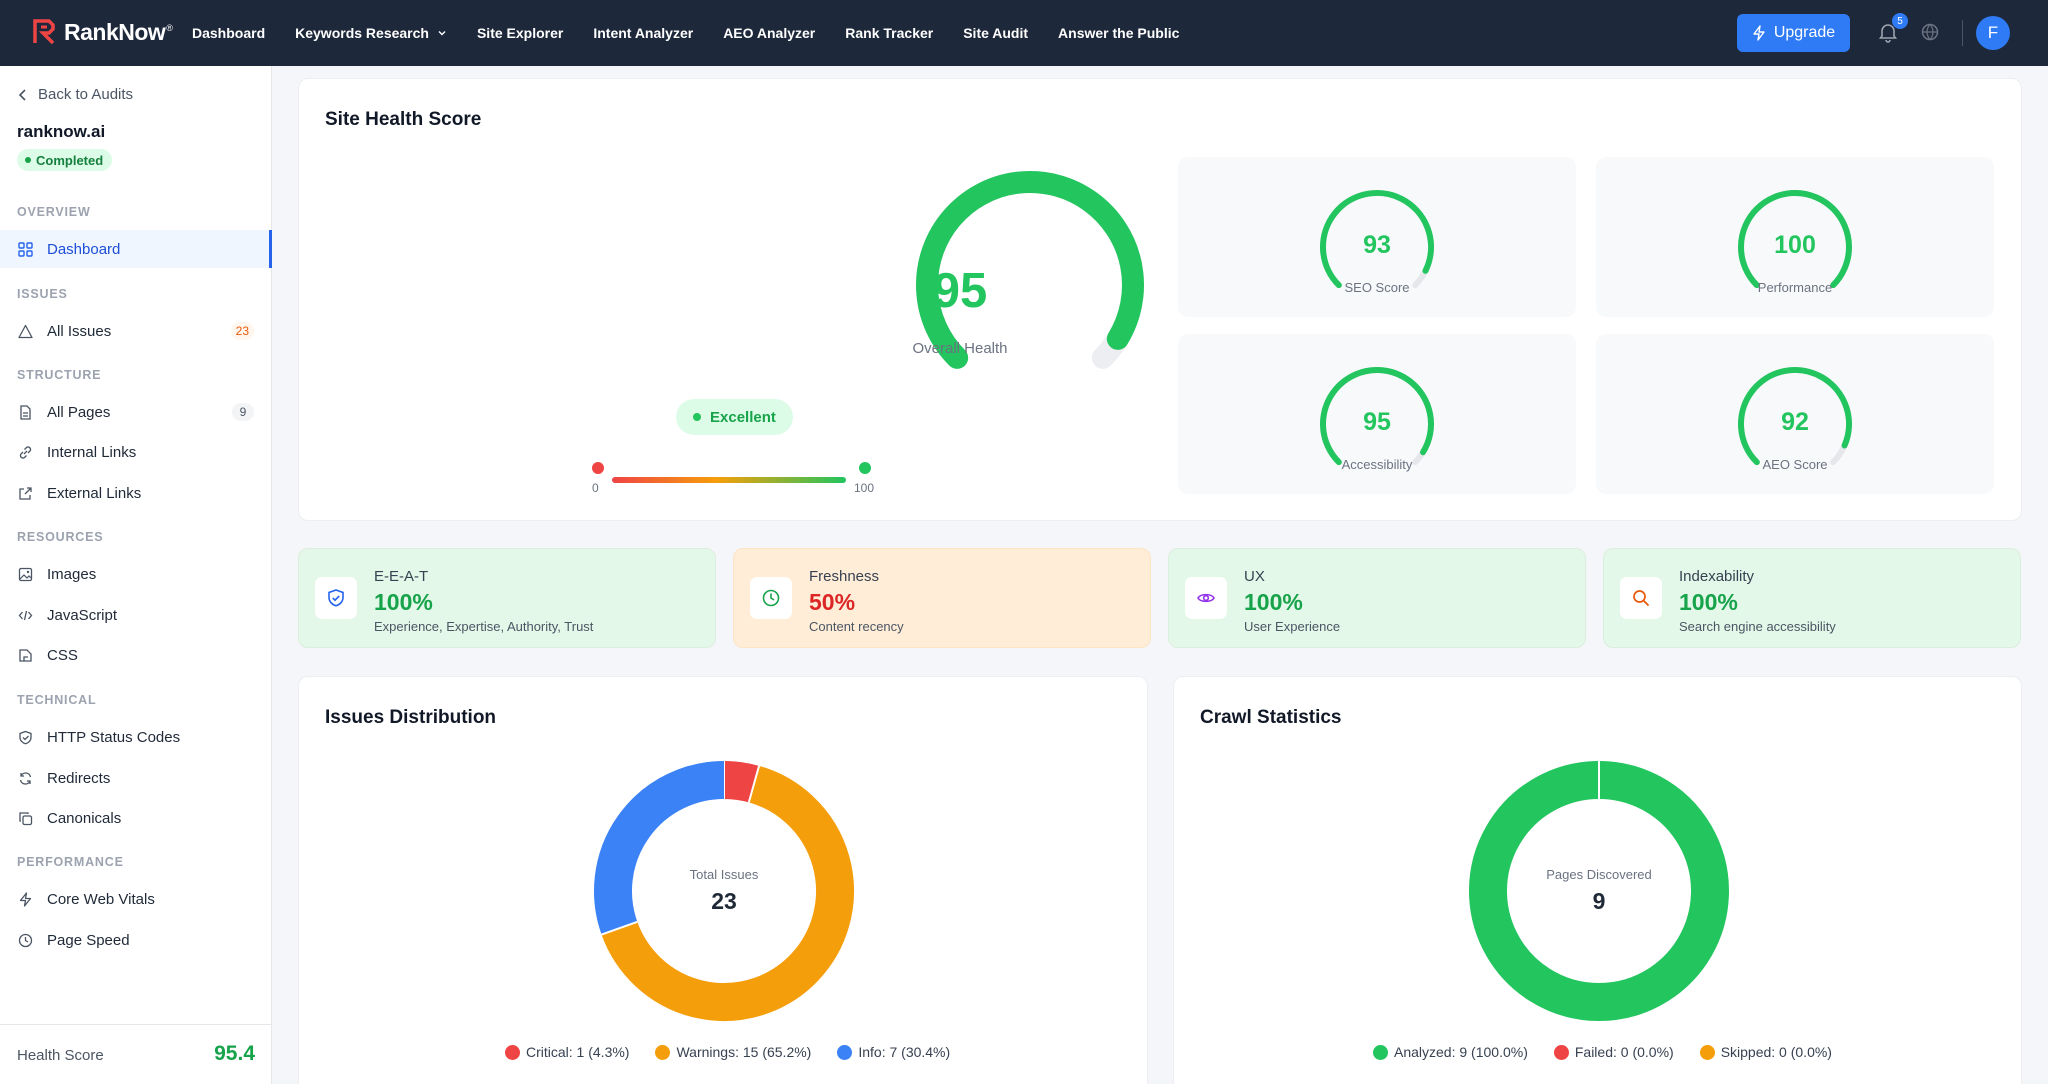 Image resolution: width=2048 pixels, height=1084 pixels. What do you see at coordinates (1599, 874) in the screenshot?
I see `crawl-center-label: Pages Discovered` at bounding box center [1599, 874].